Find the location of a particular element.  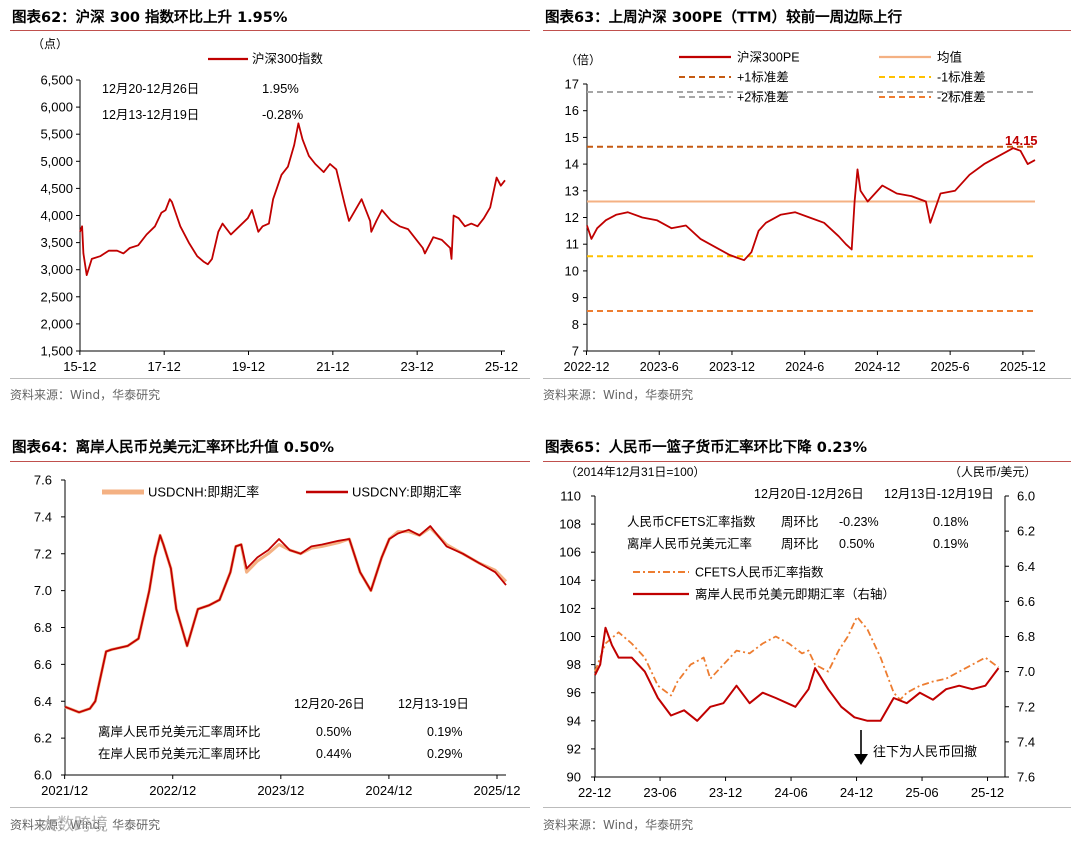

table-cell: -0.23% is located at coordinates (859, 522).